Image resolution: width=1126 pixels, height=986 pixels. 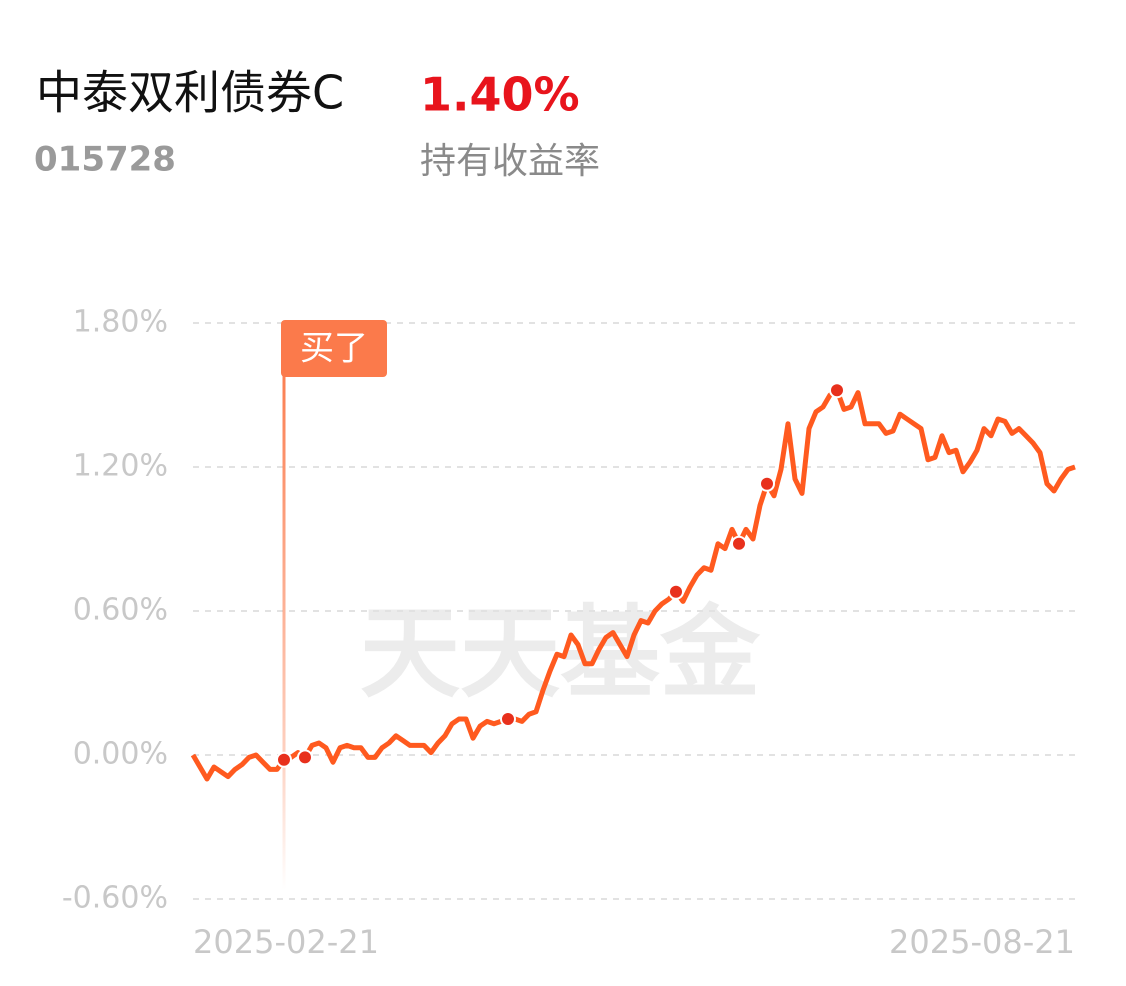 I want to click on fund-code: 015728, so click(x=105, y=160).